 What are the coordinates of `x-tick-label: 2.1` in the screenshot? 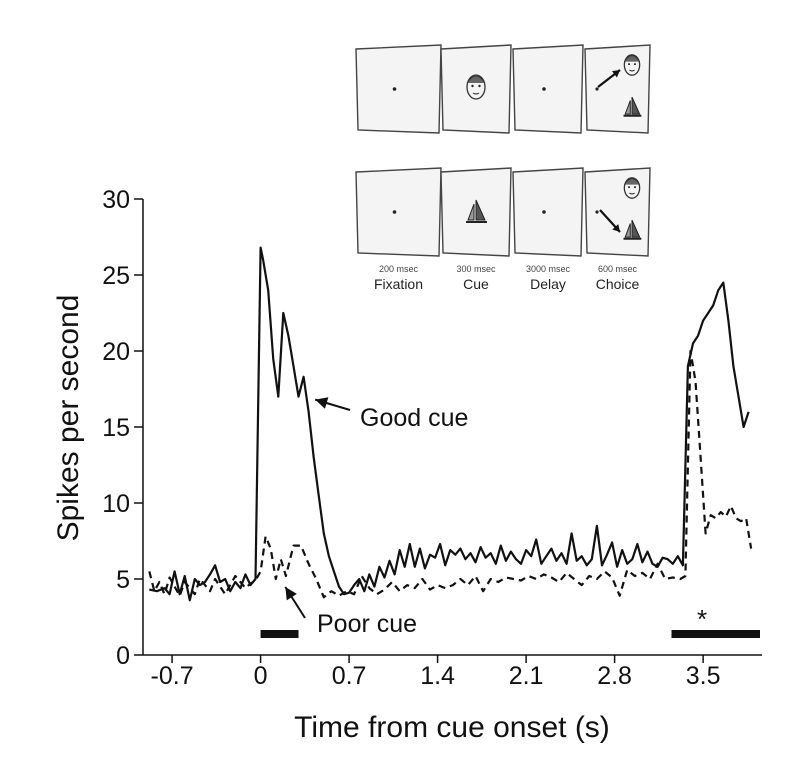 It's located at (526, 676).